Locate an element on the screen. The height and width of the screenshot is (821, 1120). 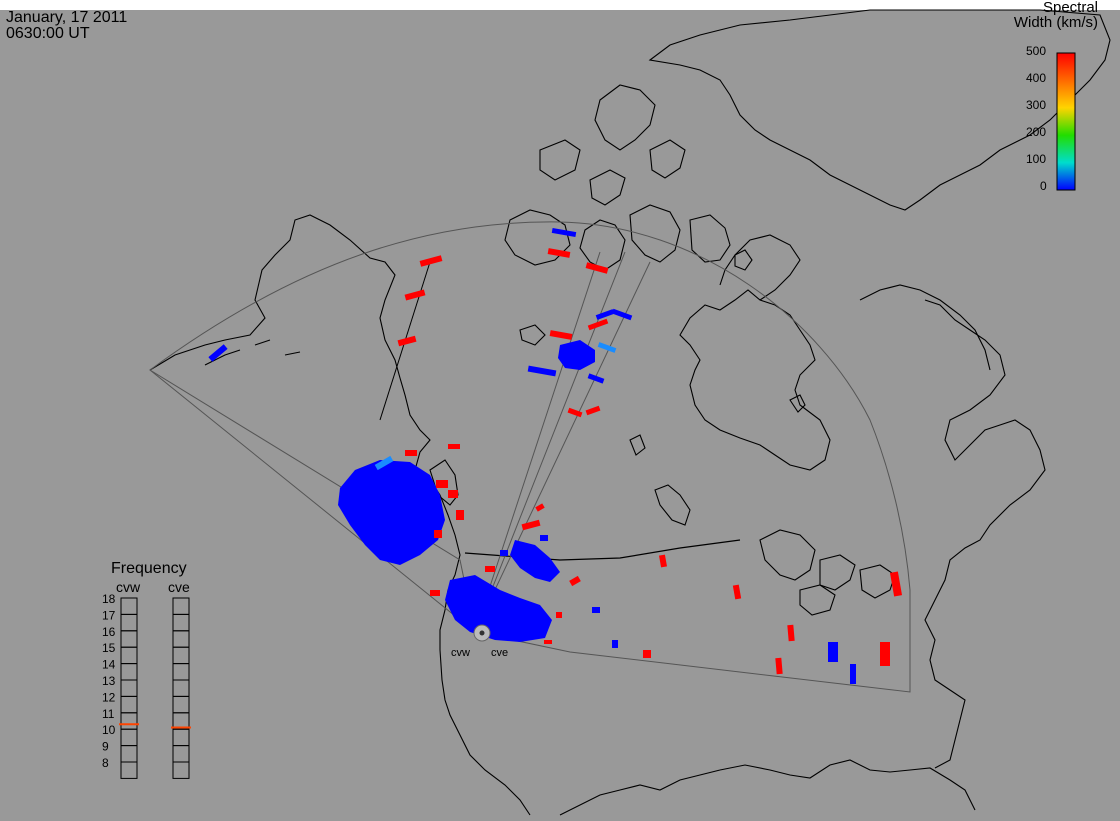
frequency-label-left: 14 is located at coordinates (109, 665).